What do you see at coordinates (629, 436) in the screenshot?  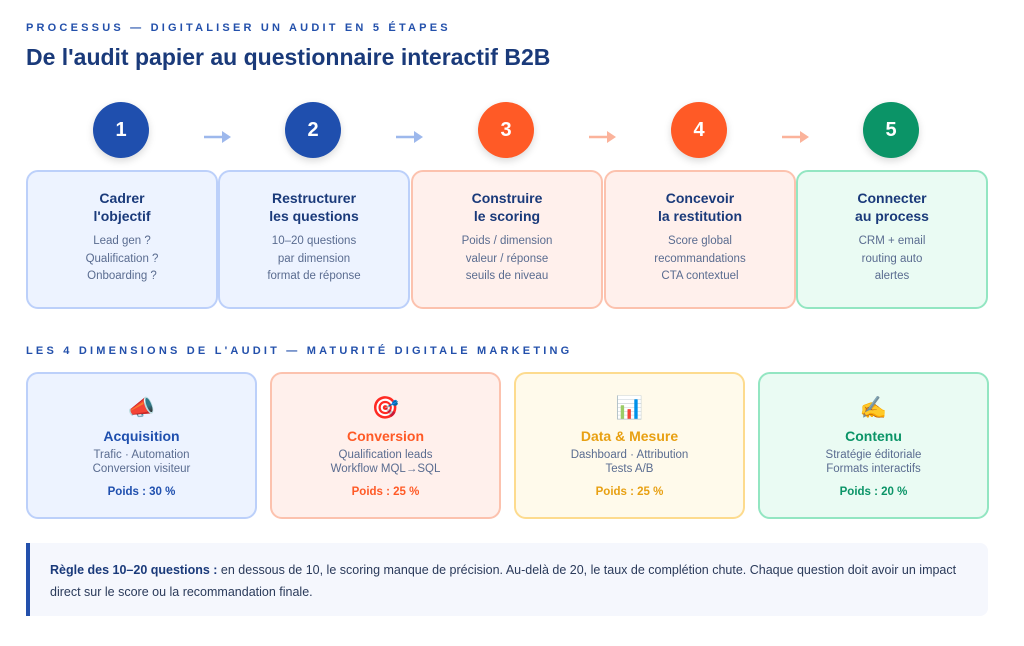 I see `dimension-title: Data & Mesure` at bounding box center [629, 436].